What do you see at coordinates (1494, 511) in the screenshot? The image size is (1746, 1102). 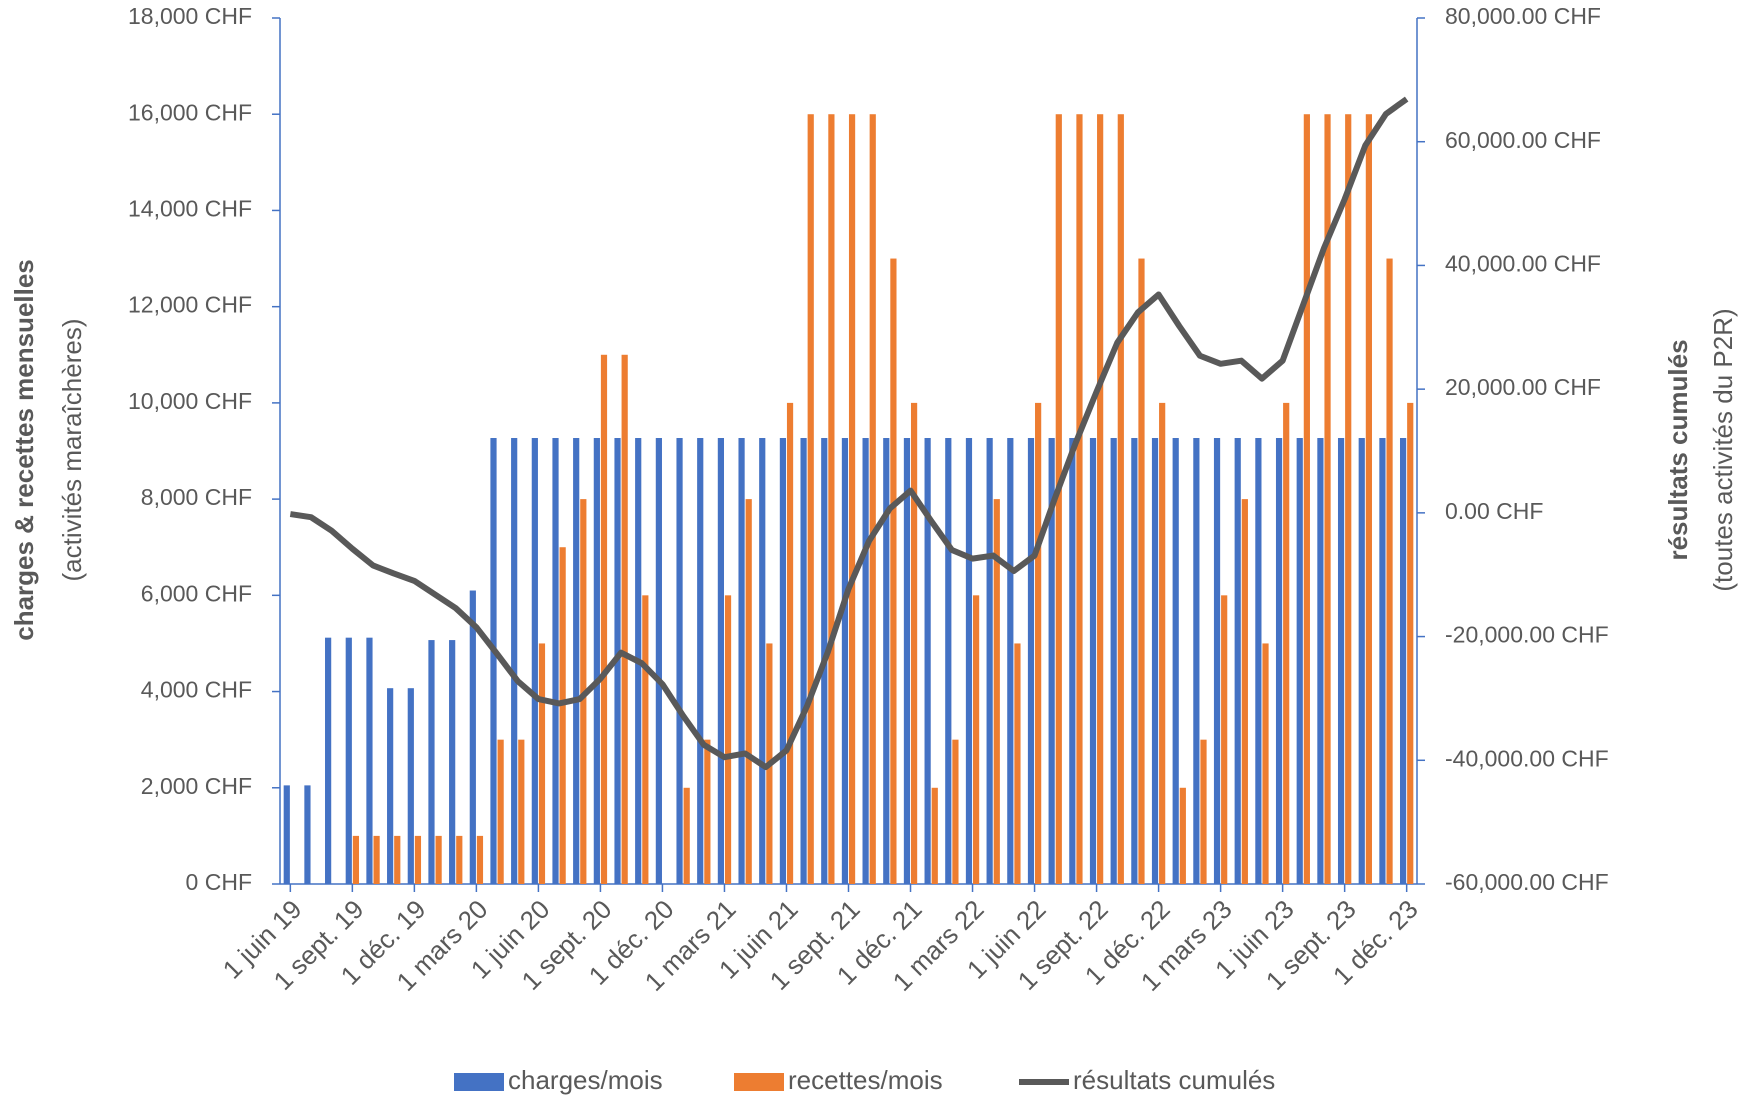 I see `y2-tick-label: 0.00 CHF` at bounding box center [1494, 511].